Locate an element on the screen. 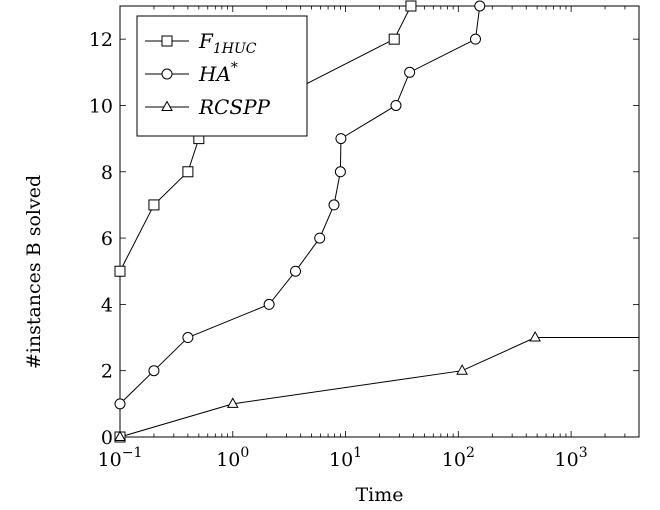  y-tick-label: 2 is located at coordinates (107, 372).